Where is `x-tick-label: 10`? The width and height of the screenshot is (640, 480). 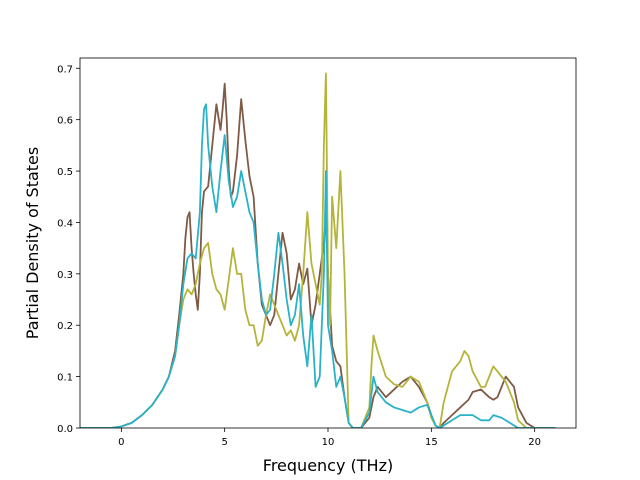
x-tick-label: 10 is located at coordinates (328, 442).